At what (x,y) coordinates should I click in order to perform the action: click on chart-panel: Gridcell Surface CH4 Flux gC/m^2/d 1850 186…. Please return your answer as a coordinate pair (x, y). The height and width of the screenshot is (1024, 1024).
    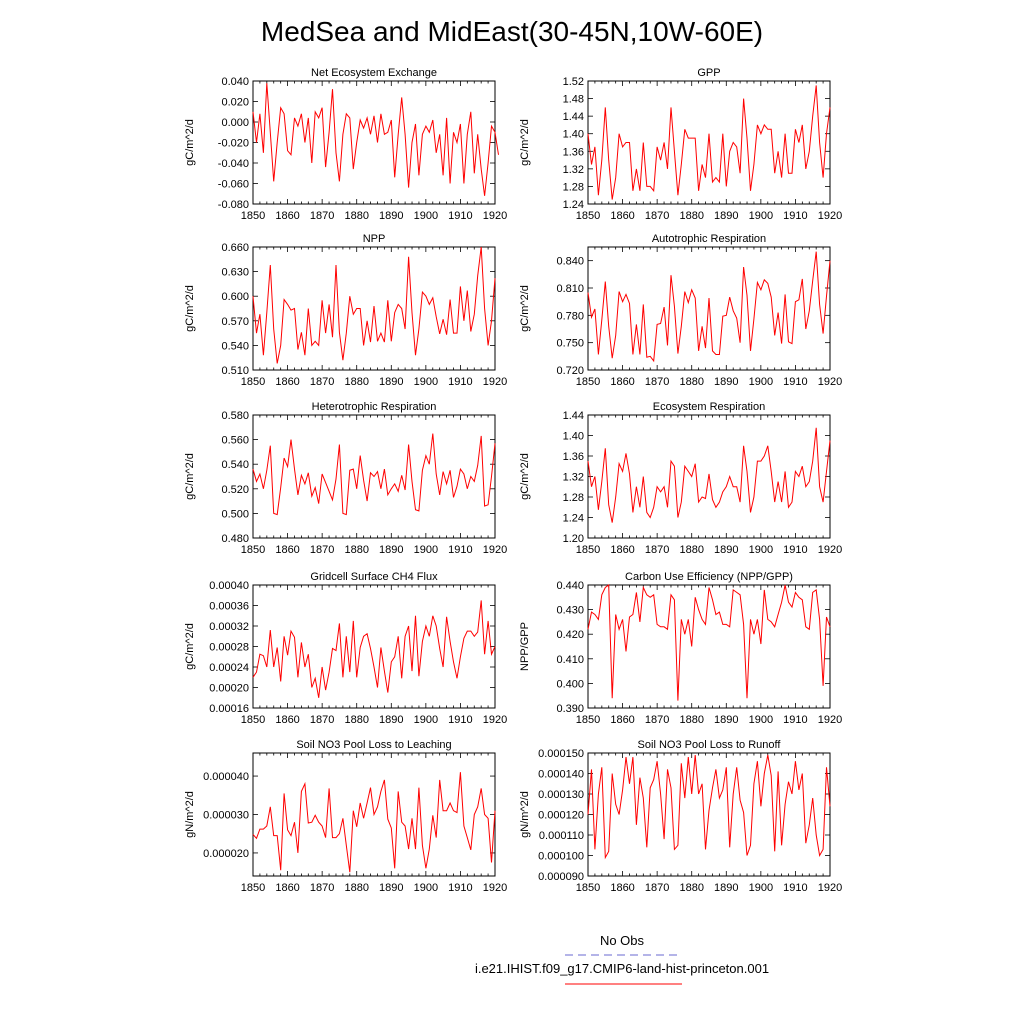
    Looking at the image, I should click on (345, 648).